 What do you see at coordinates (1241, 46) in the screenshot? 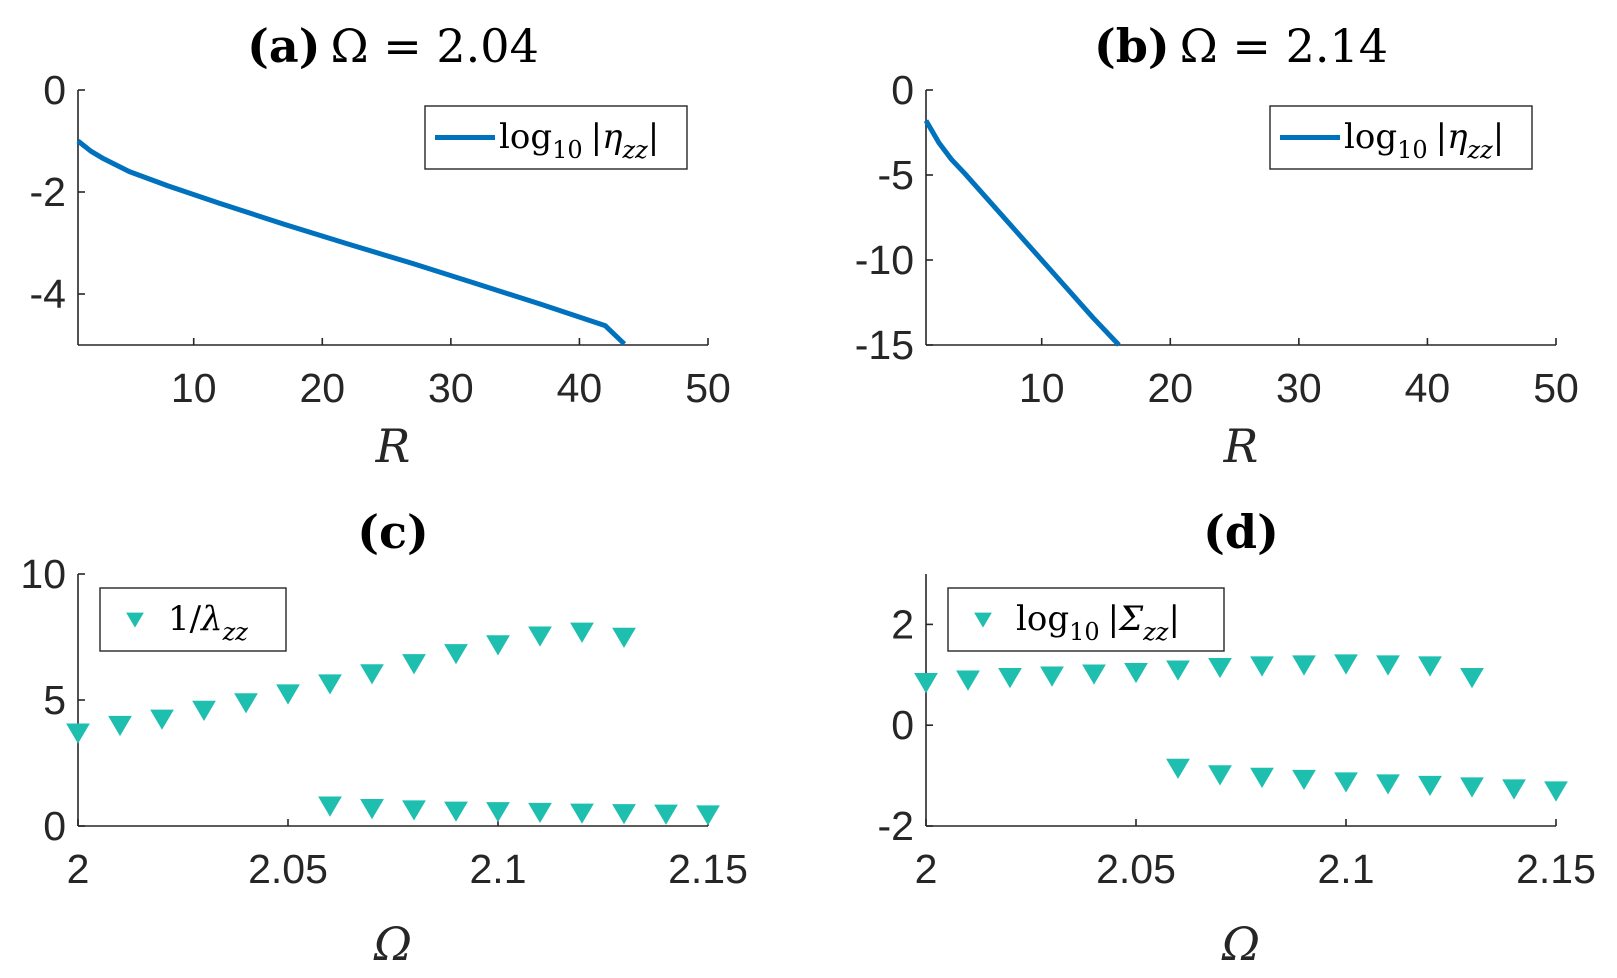
I see `panel-b-title: (b) Ω = 2.14` at bounding box center [1241, 46].